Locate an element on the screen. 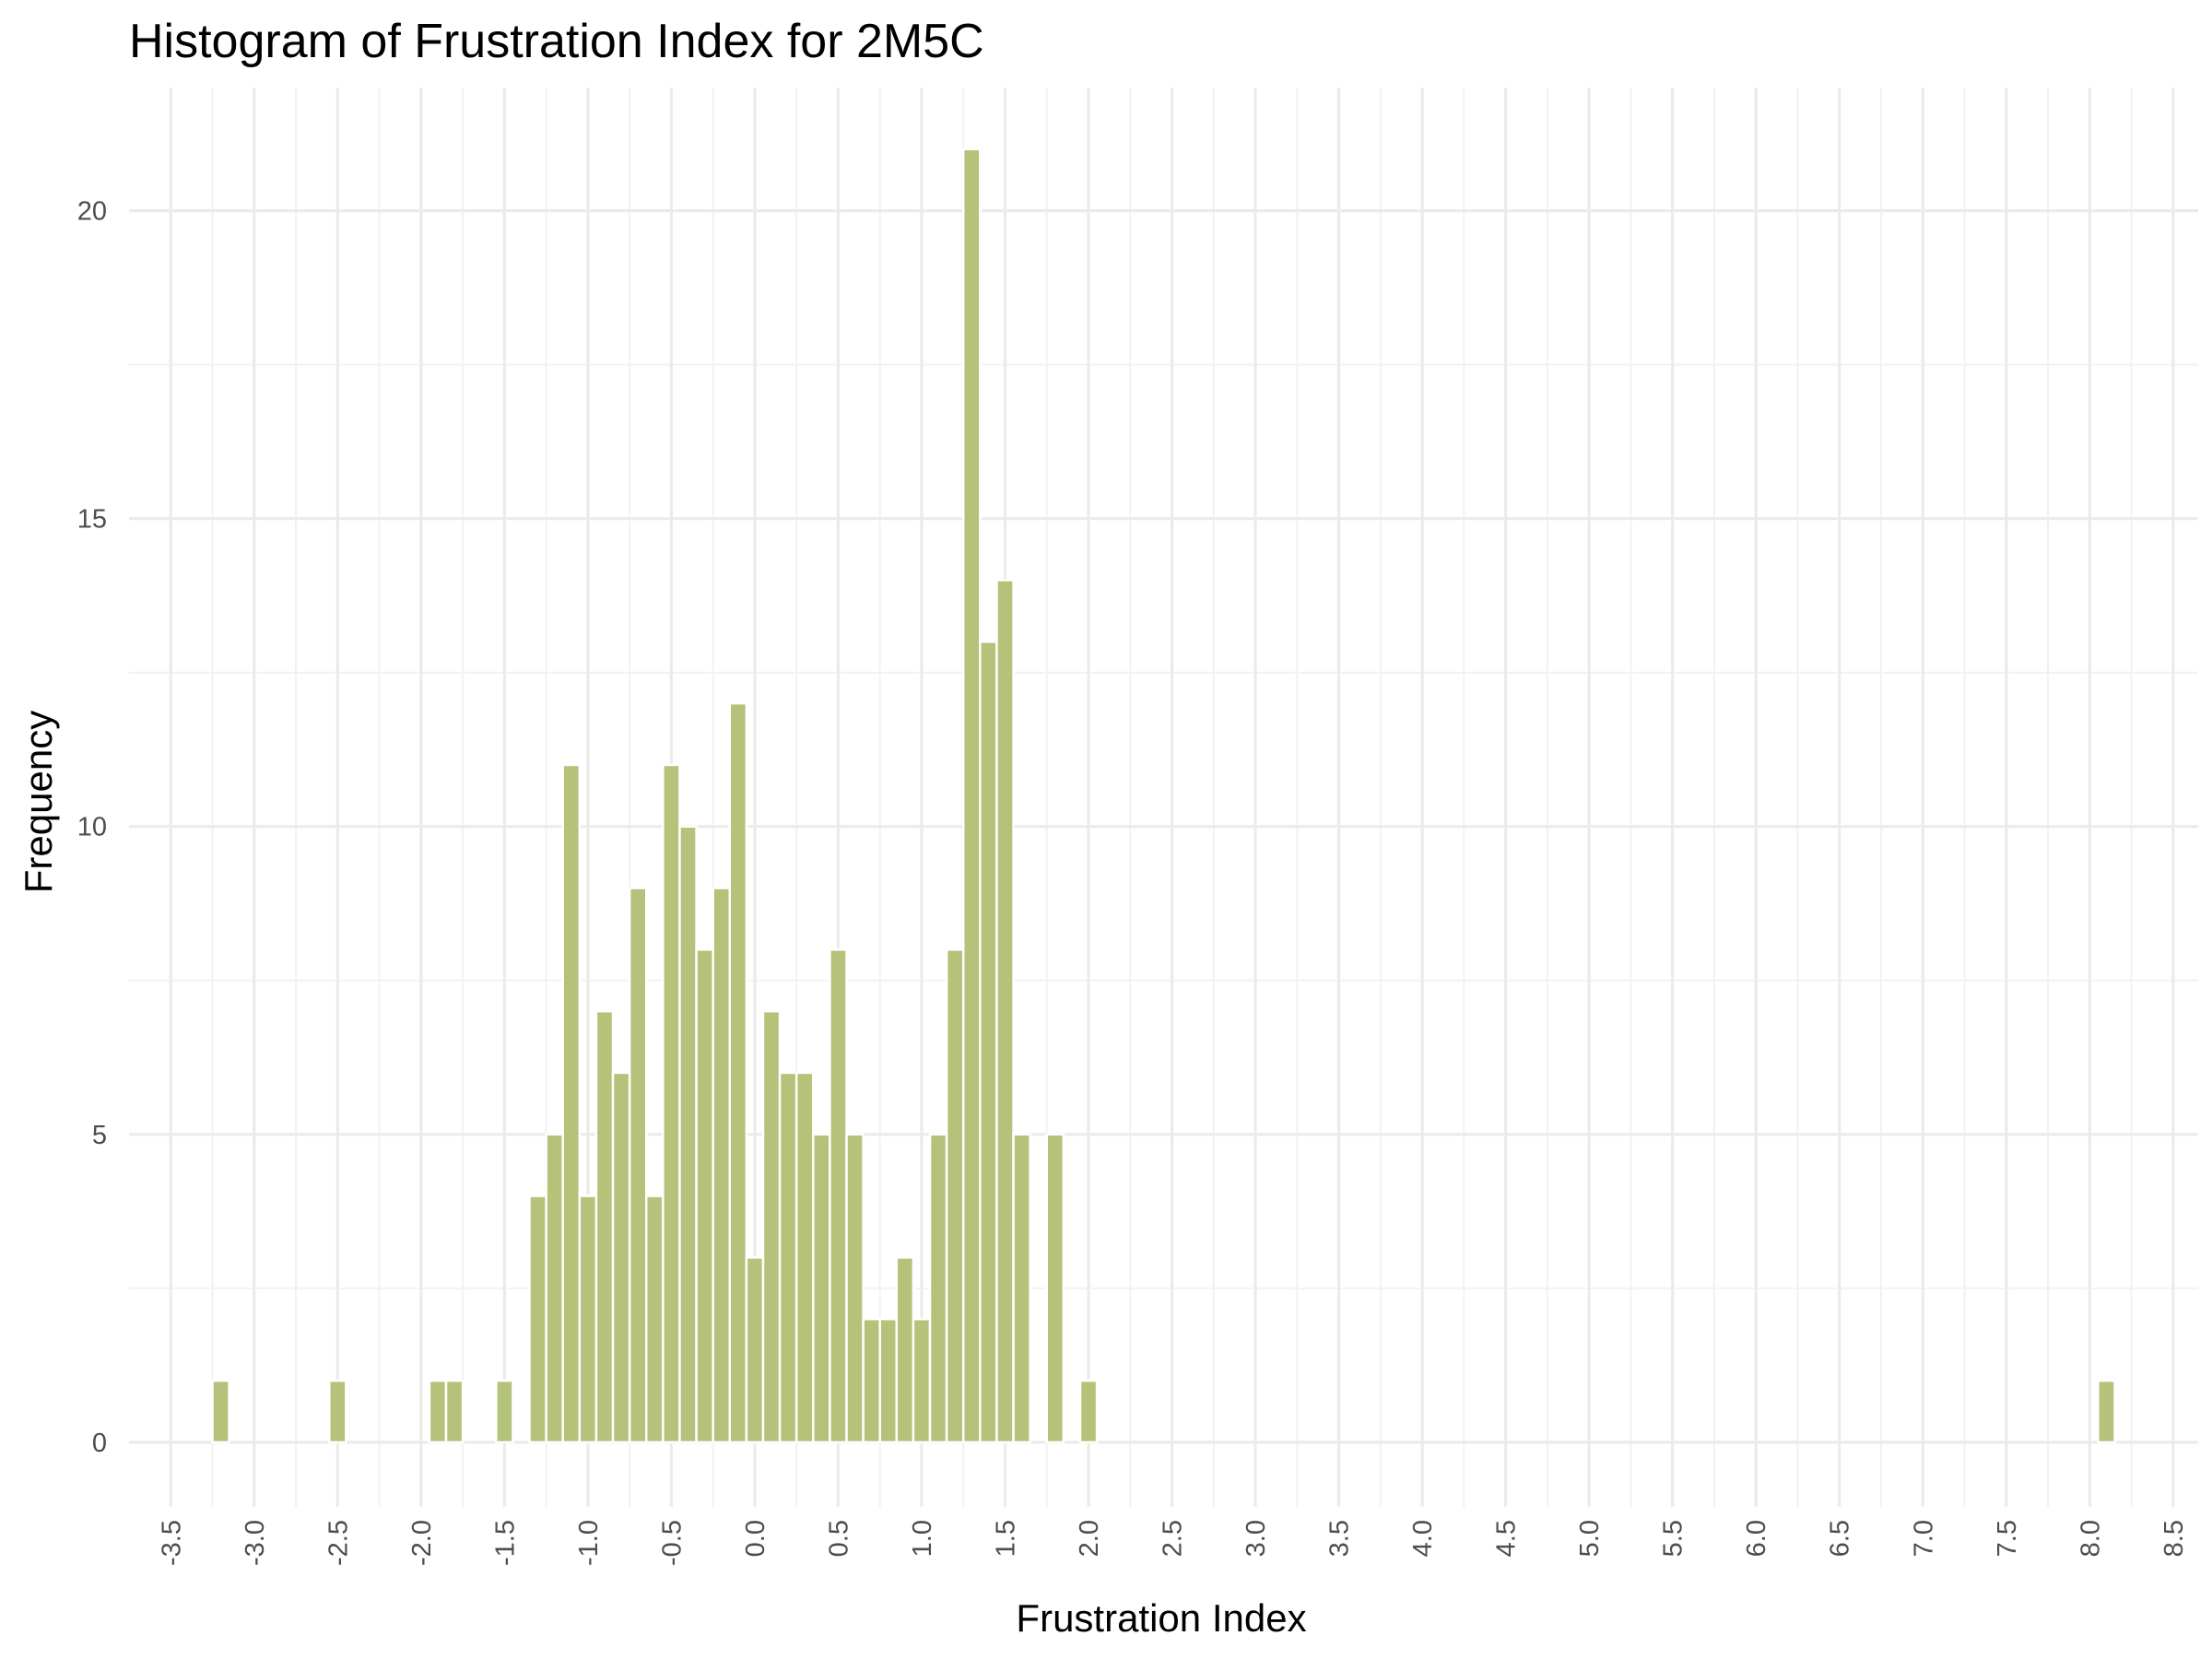 This screenshot has height=1659, width=2212. x-tick-label: 2.0 is located at coordinates (1089, 1538).